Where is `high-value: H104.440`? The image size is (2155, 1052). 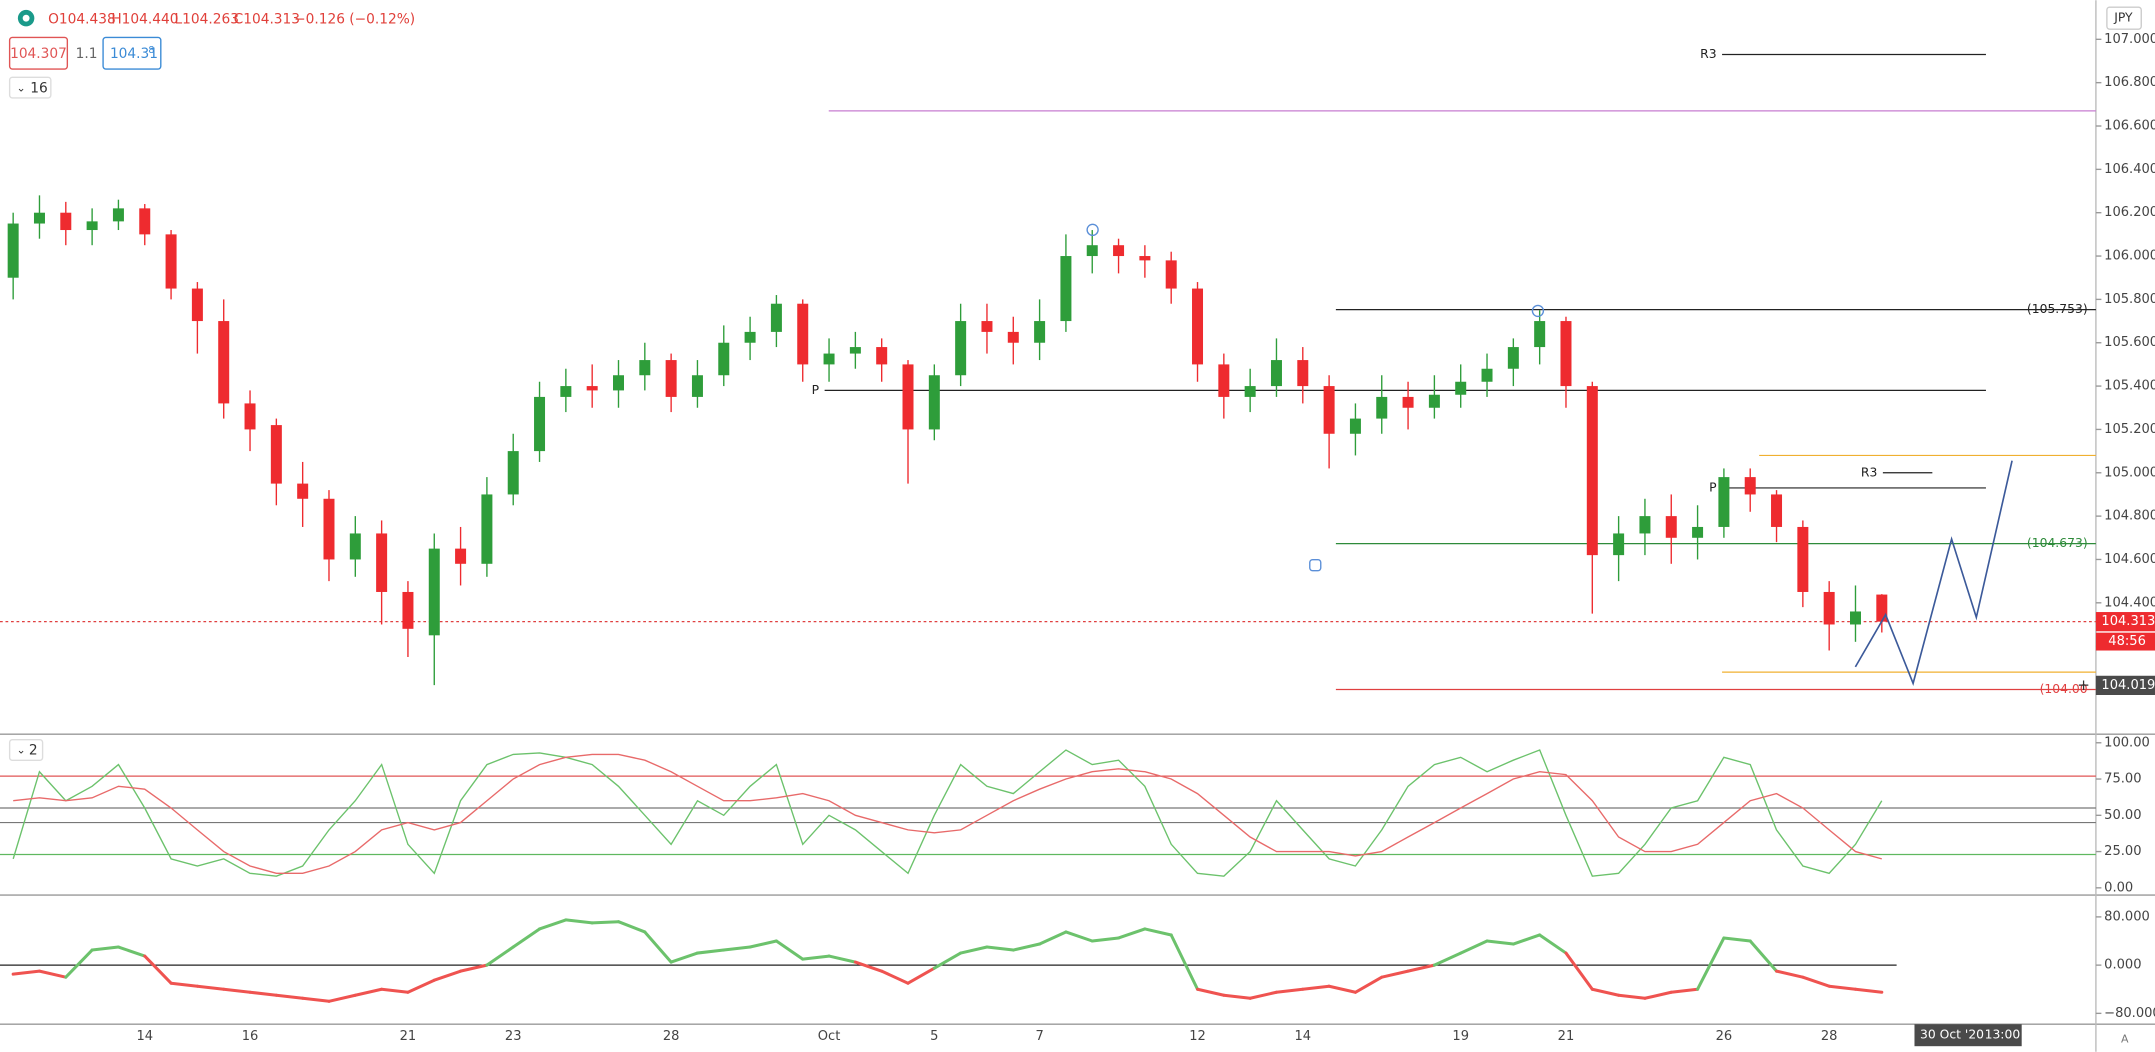 high-value: H104.440 is located at coordinates (144, 20).